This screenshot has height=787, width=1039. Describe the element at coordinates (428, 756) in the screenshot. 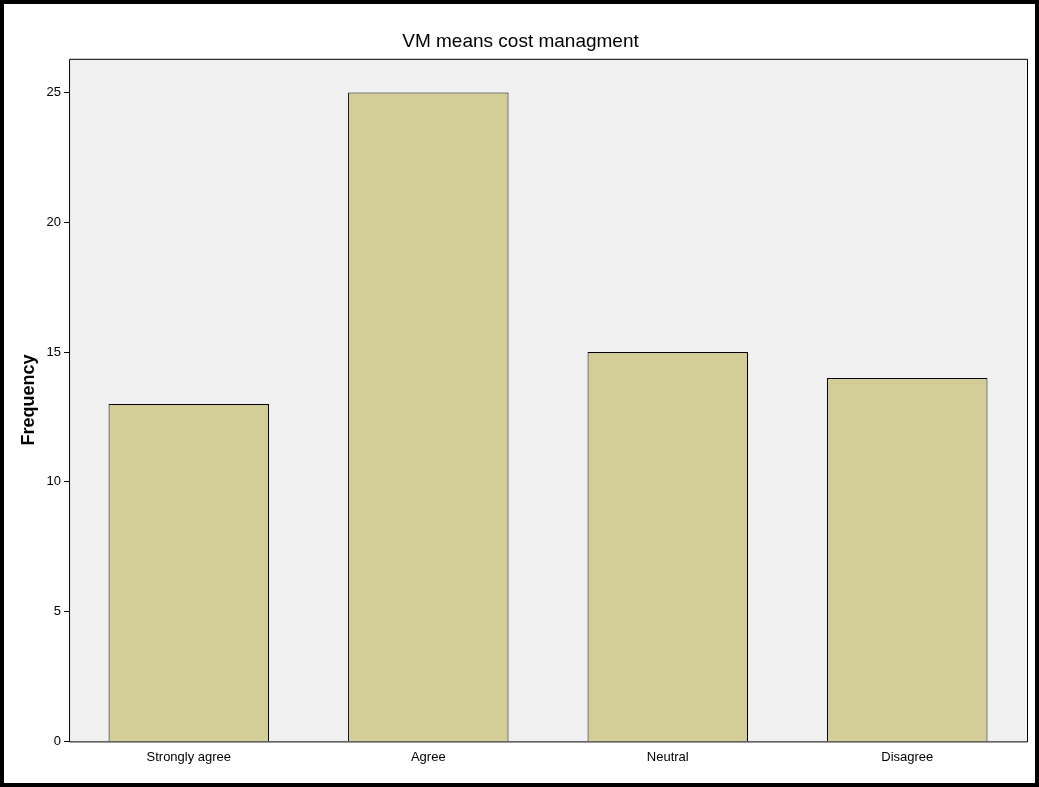

I see `x-tick-label: Agree` at that location.